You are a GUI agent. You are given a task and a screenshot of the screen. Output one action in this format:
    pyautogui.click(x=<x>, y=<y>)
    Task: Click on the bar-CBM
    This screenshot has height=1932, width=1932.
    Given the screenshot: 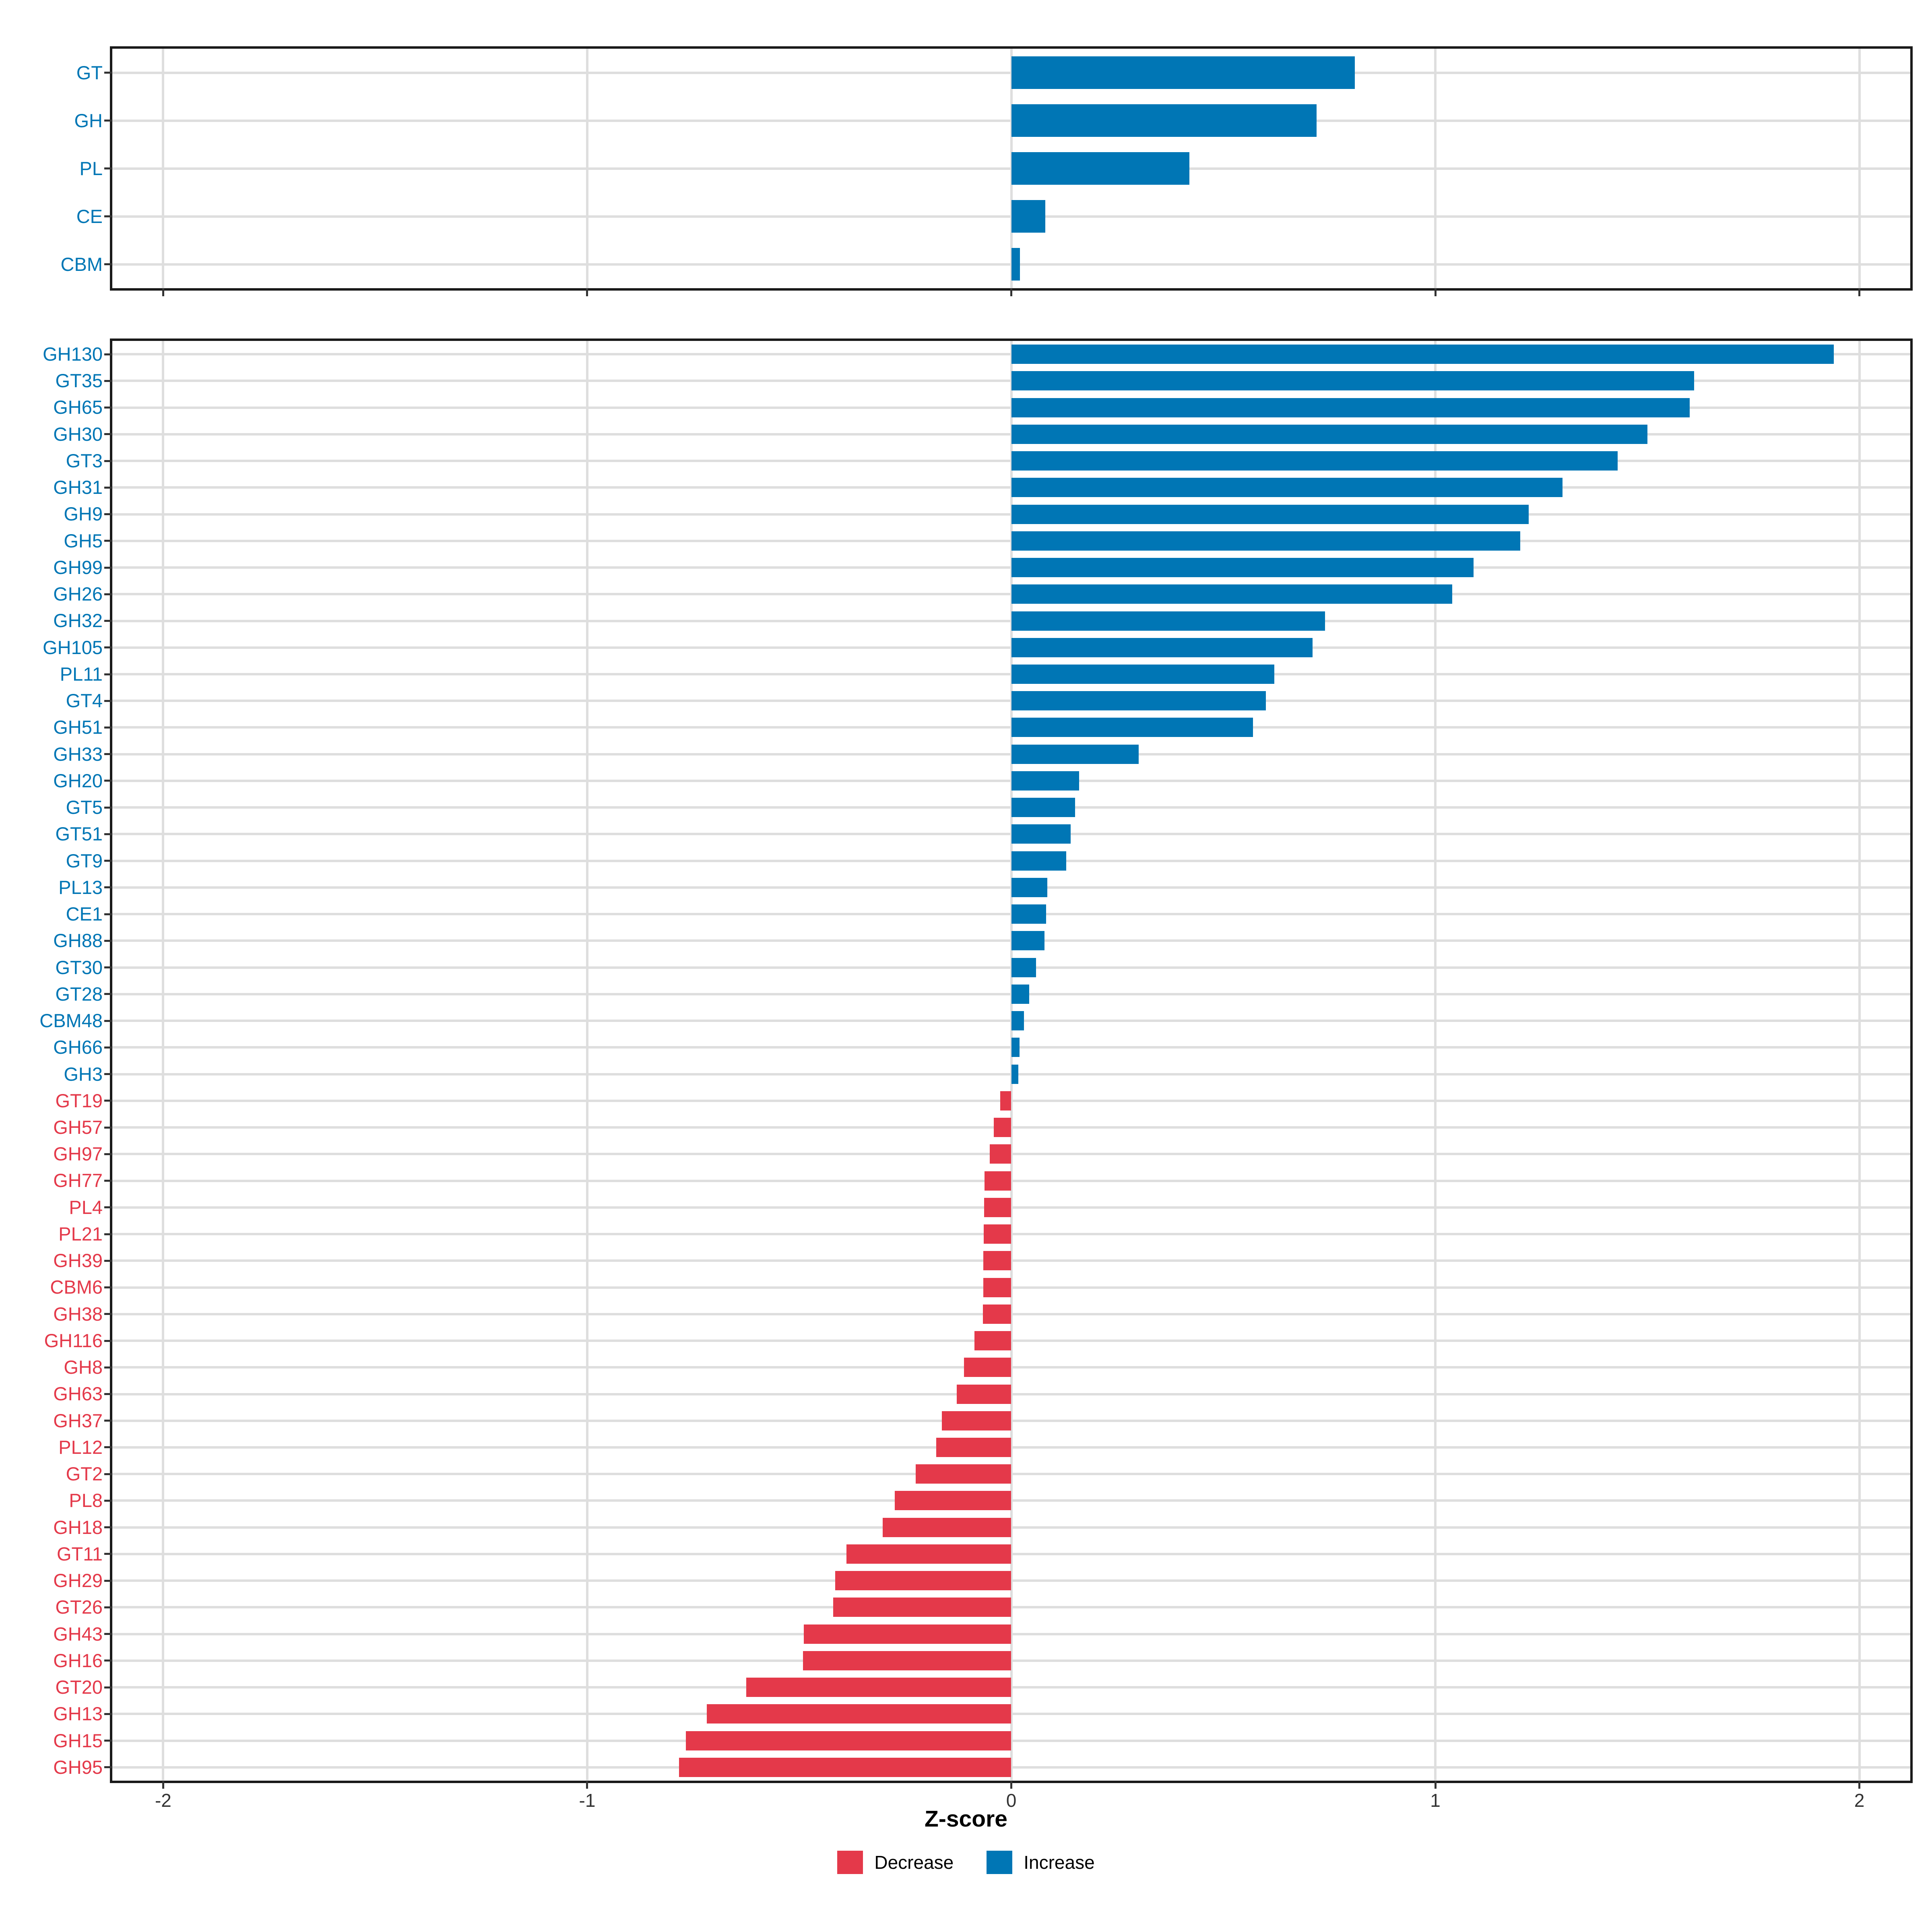 What is the action you would take?
    pyautogui.click(x=1015, y=264)
    